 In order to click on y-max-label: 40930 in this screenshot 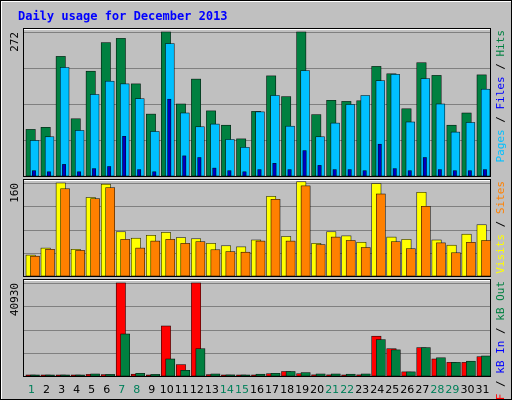, I will do `click(14, 299)`.